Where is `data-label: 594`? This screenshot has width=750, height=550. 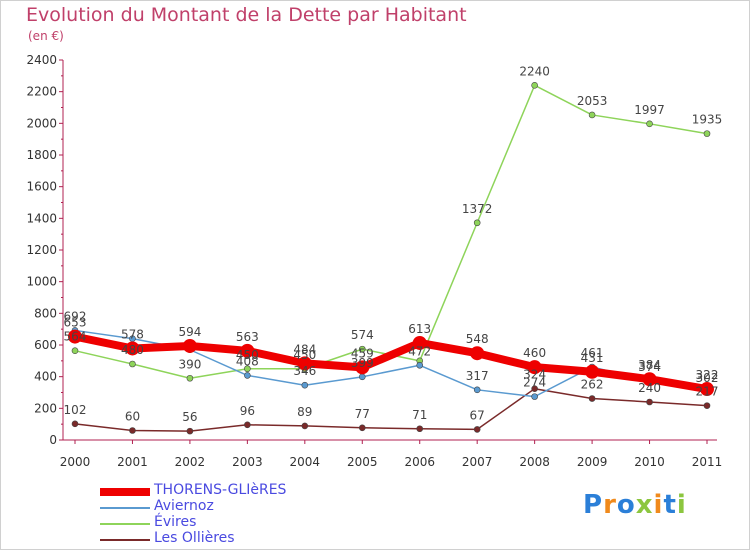 data-label: 594 is located at coordinates (189, 332).